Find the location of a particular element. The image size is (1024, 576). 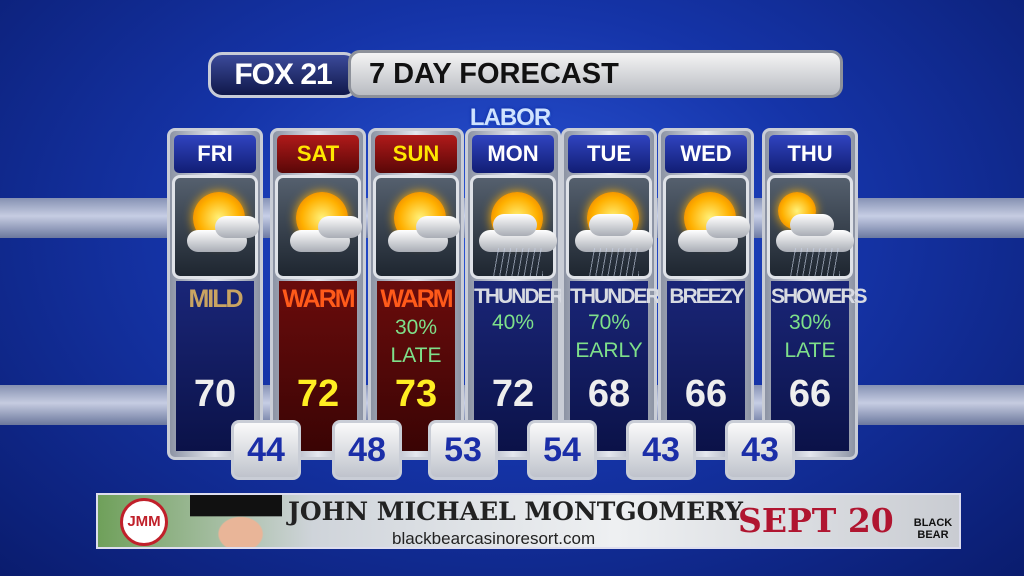

jmm-logo: JMM is located at coordinates (144, 522).